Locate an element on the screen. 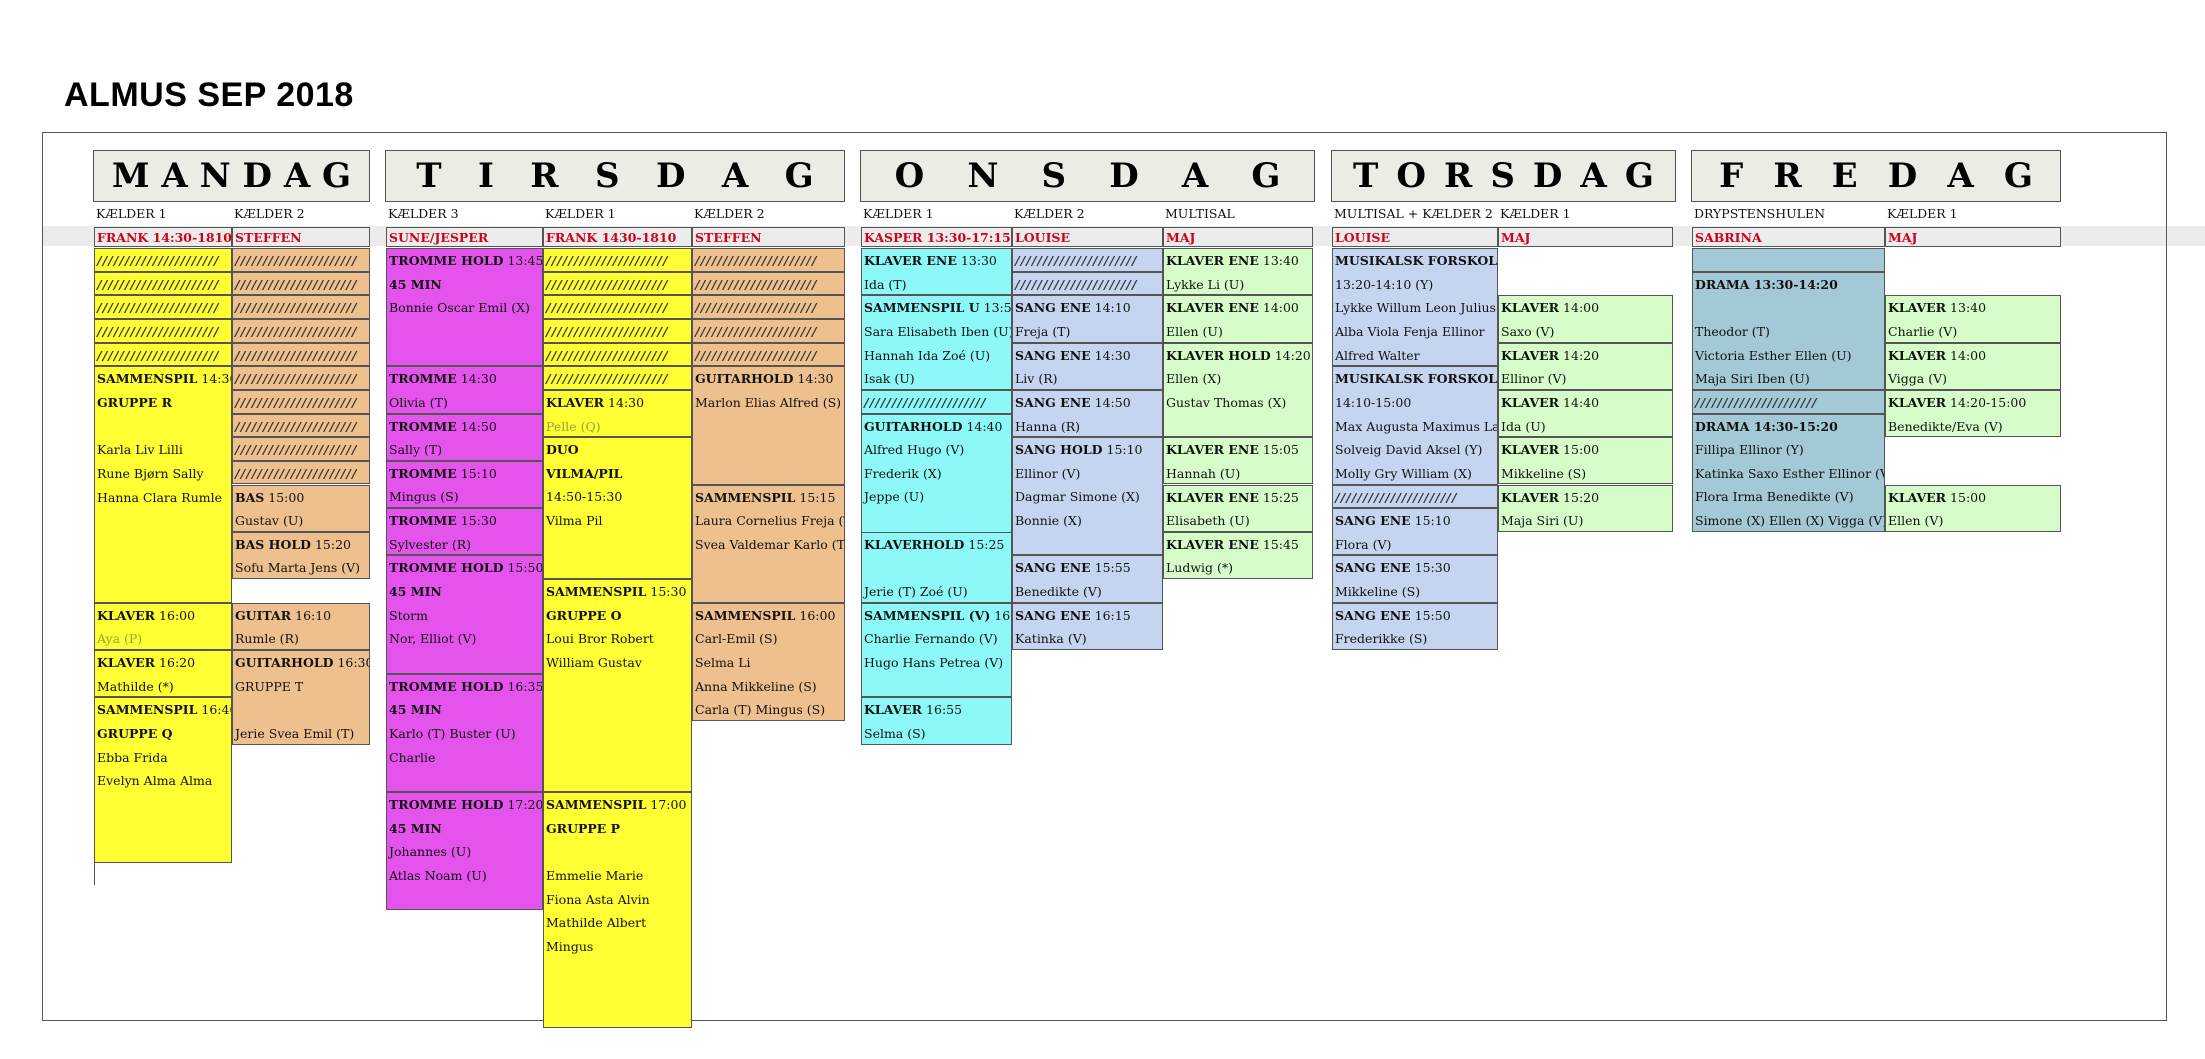 This screenshot has height=1059, width=2205. lesson-line: Katinka (V) is located at coordinates (1087, 638).